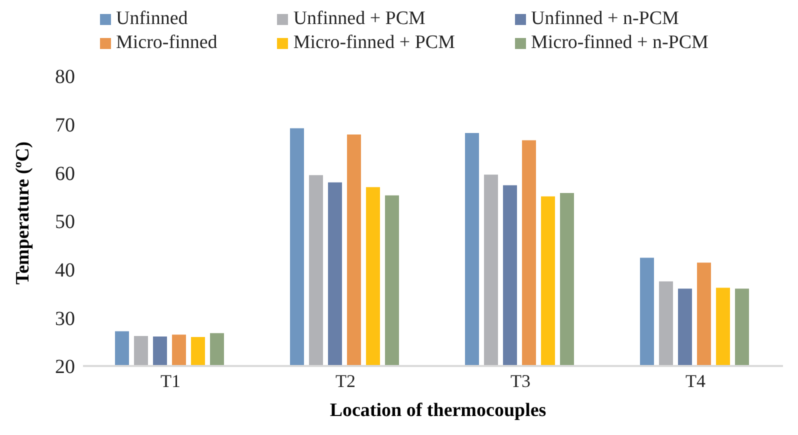 Image resolution: width=798 pixels, height=435 pixels. What do you see at coordinates (23, 213) in the screenshot?
I see `y-axis-title: Temperature (ºC)` at bounding box center [23, 213].